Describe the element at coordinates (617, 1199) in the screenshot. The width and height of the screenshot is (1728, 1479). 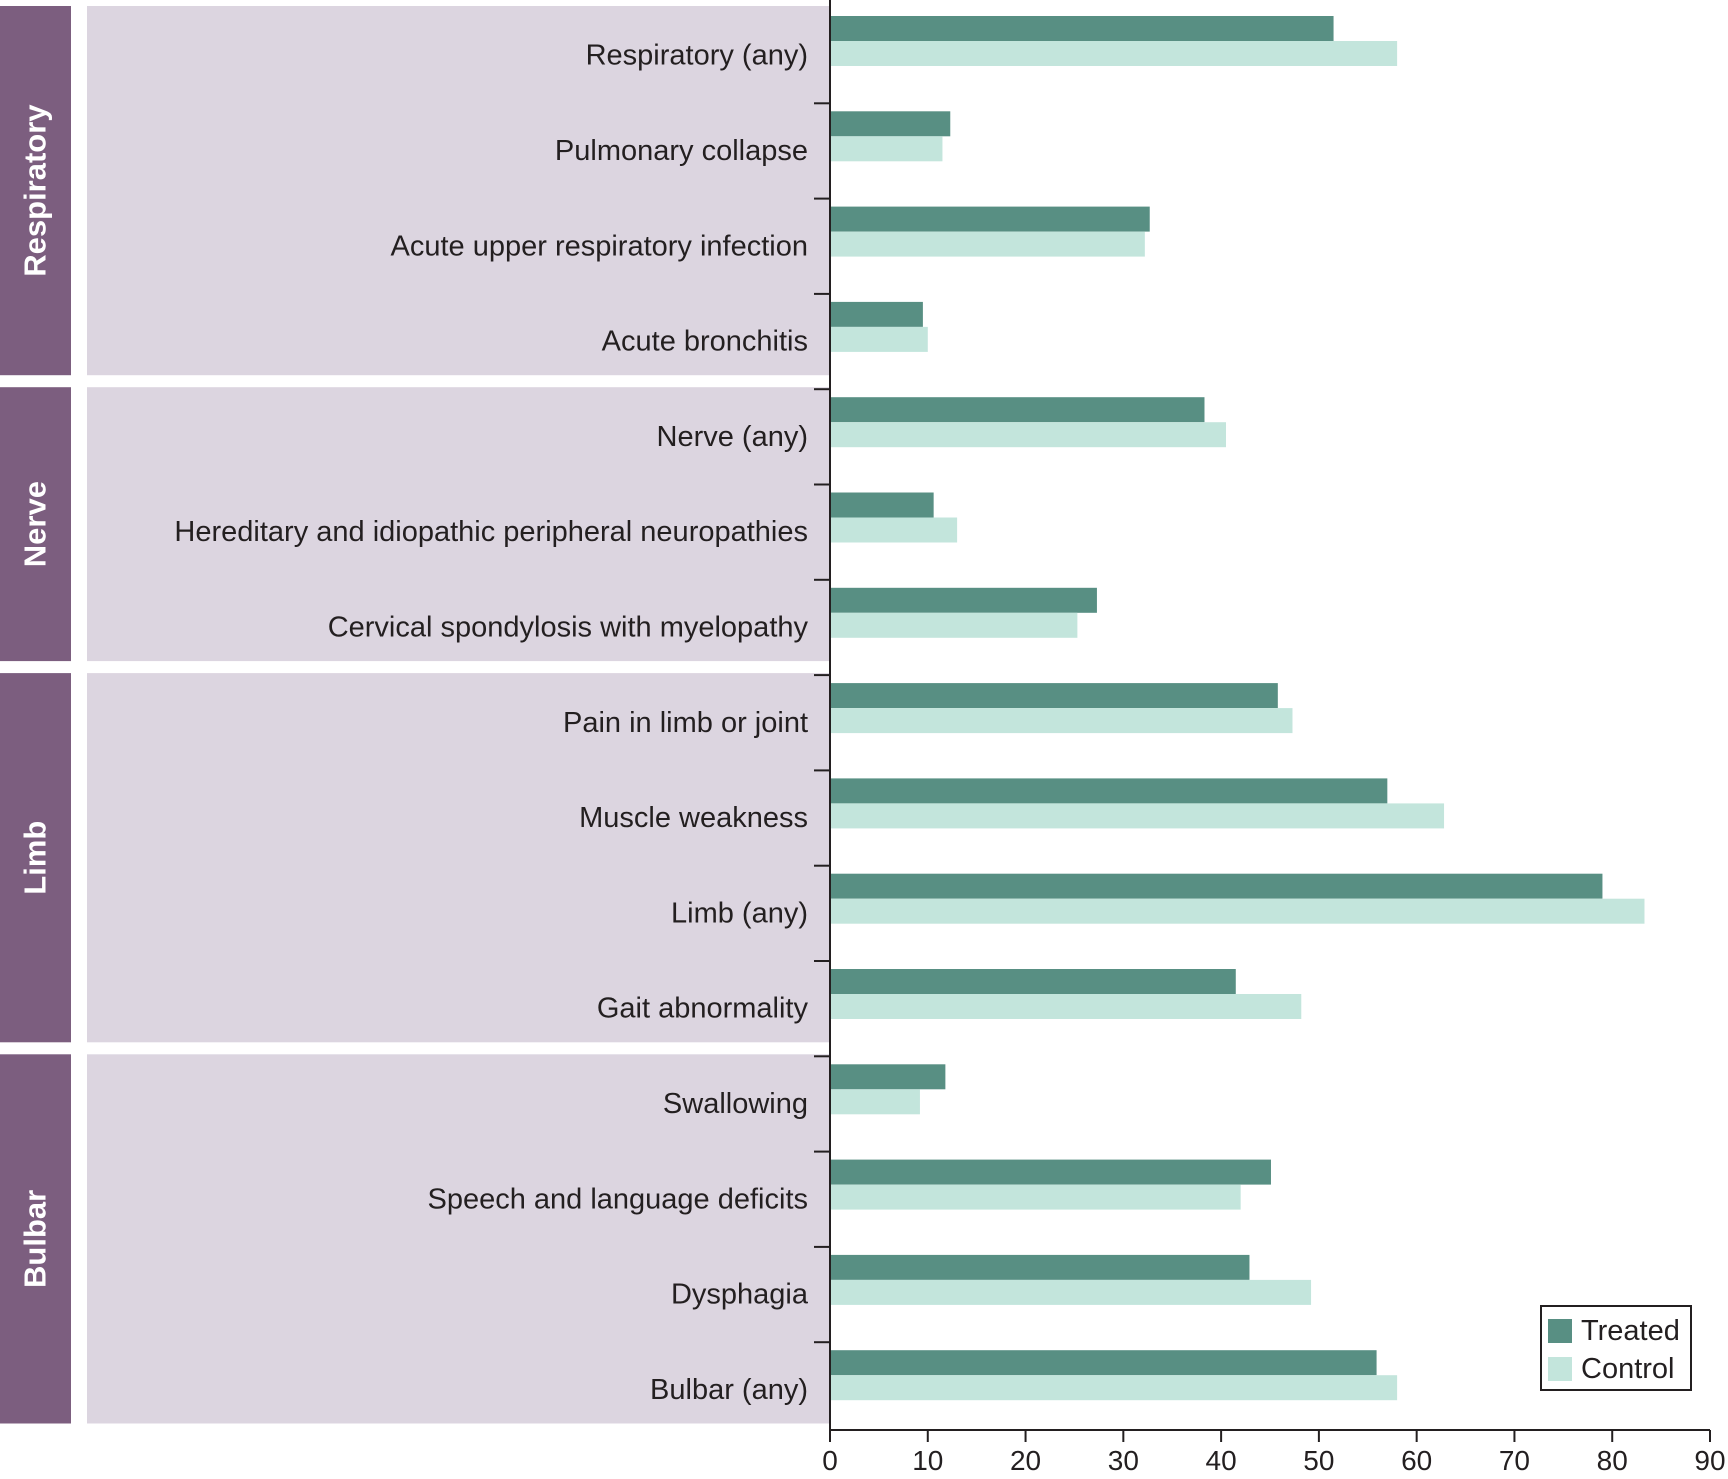
I see `category-label: Speech and language deficits` at that location.